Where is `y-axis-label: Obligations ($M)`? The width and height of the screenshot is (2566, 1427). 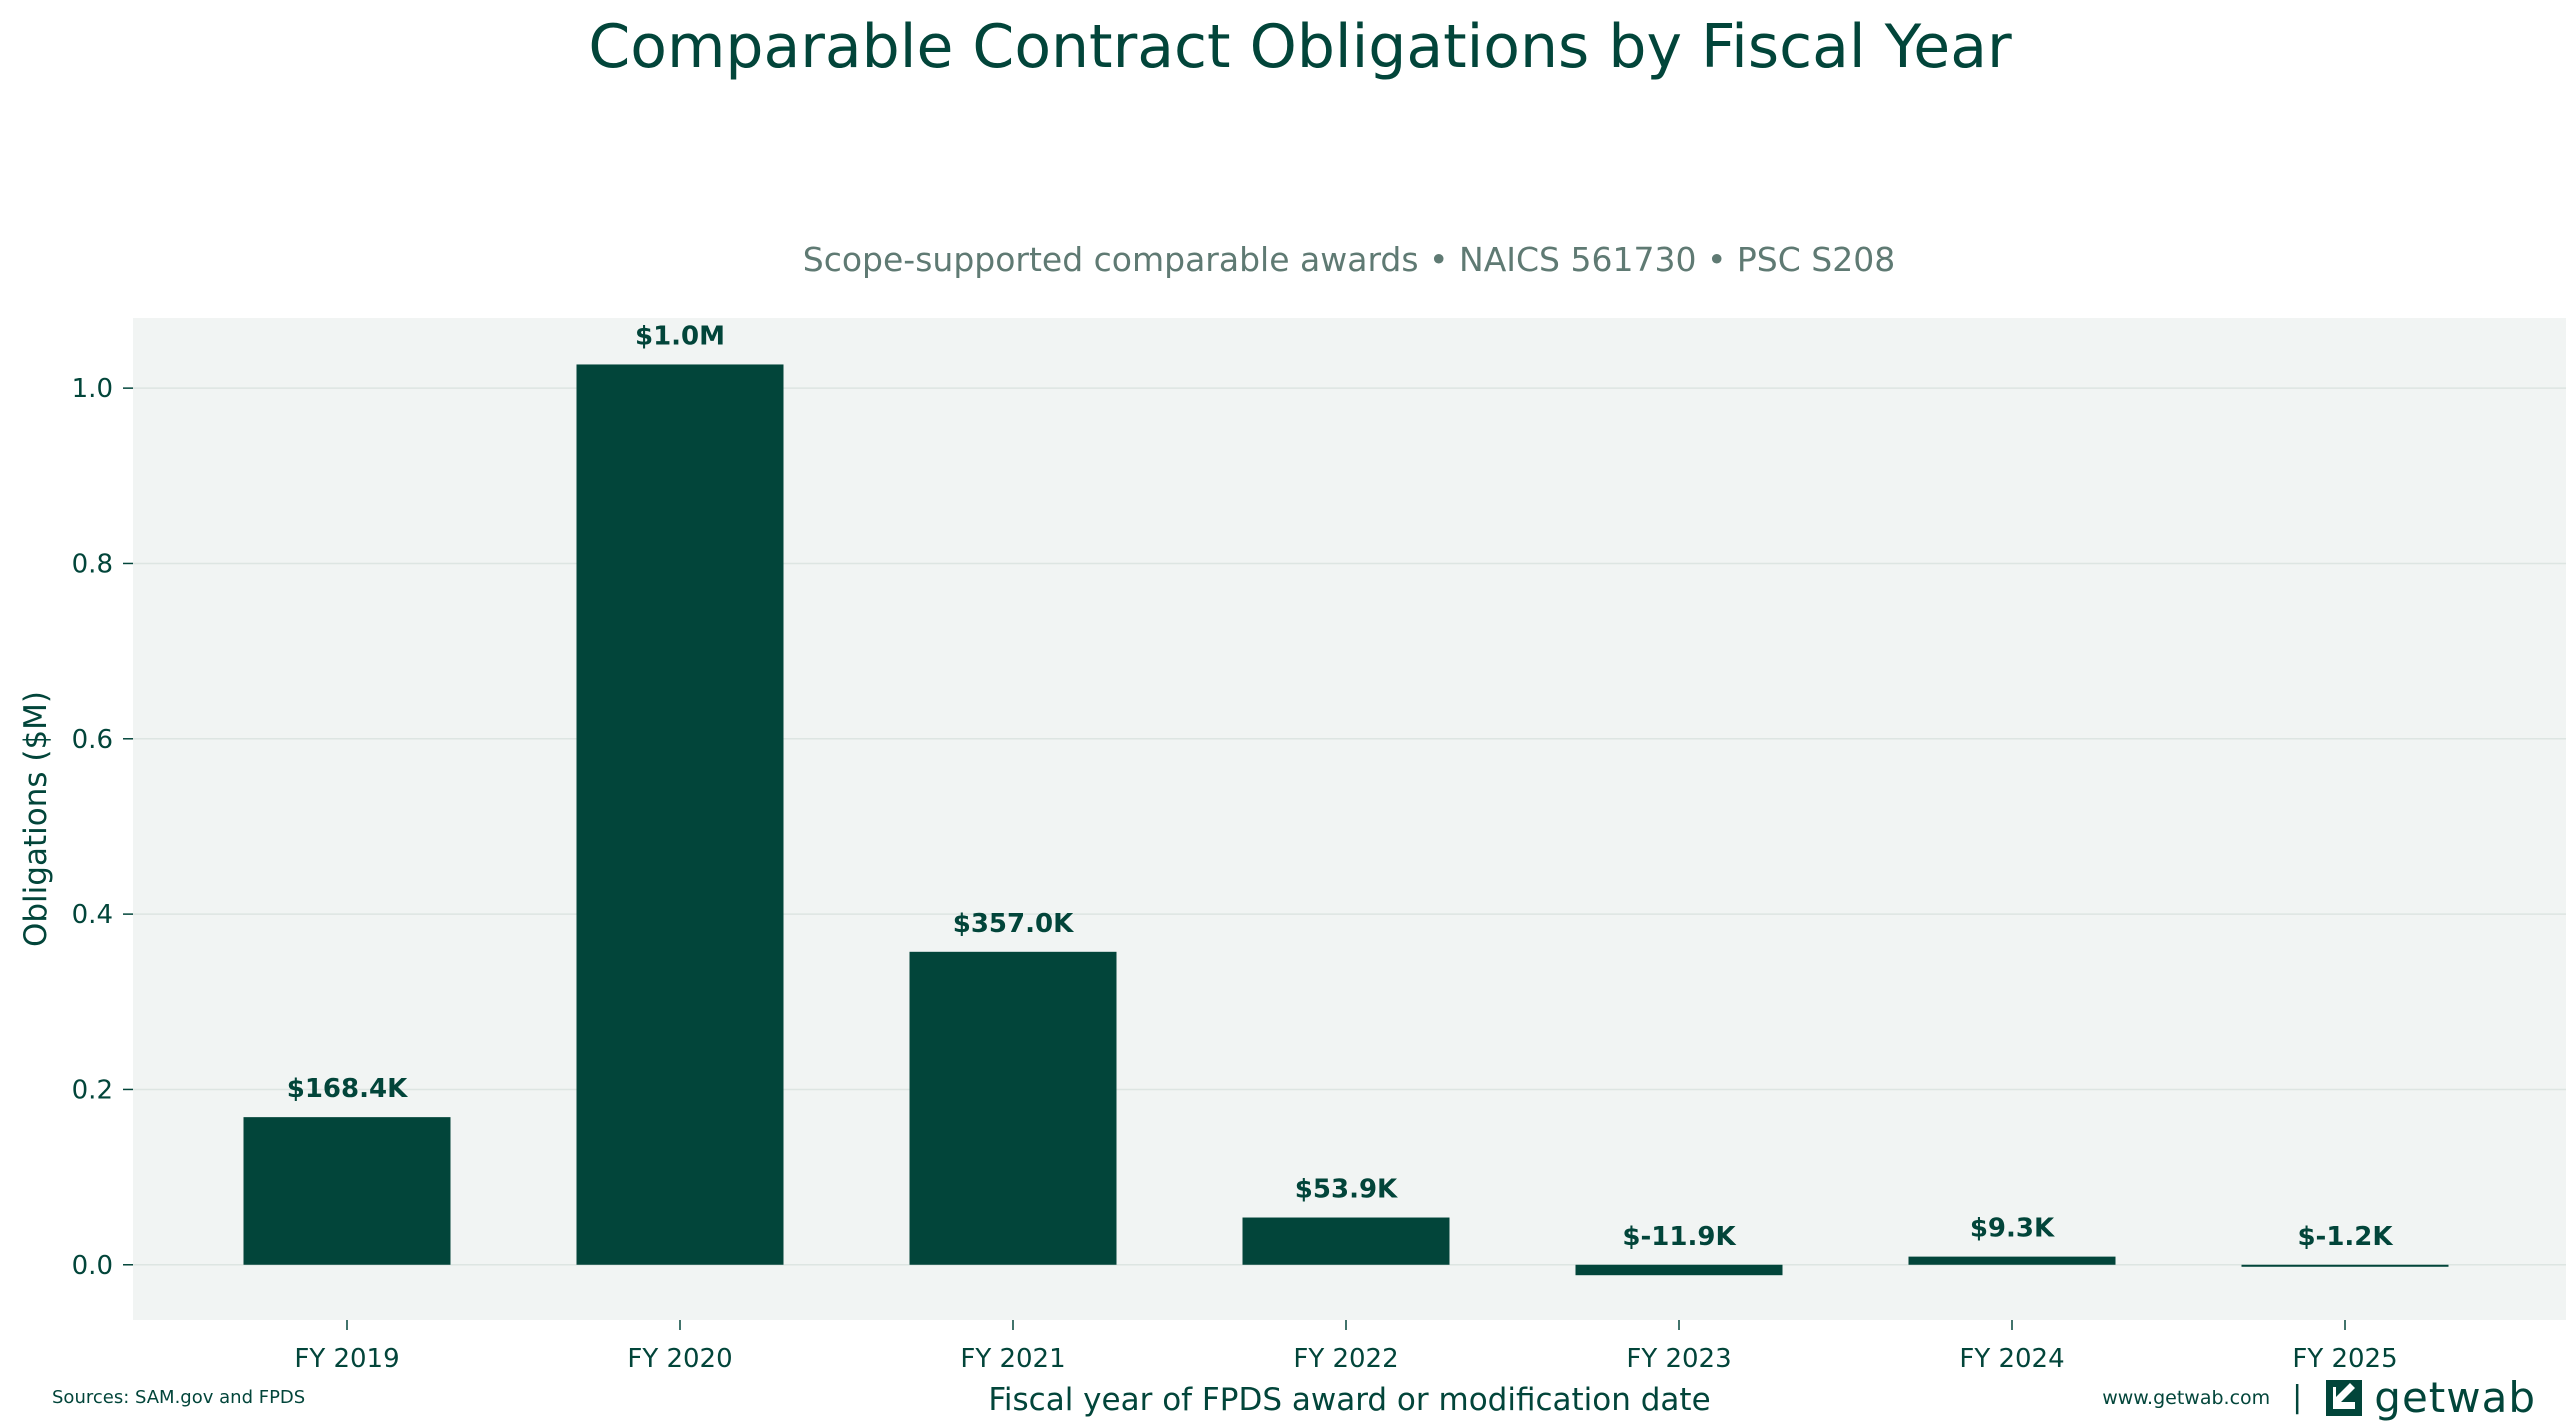 y-axis-label: Obligations ($M) is located at coordinates (36, 819).